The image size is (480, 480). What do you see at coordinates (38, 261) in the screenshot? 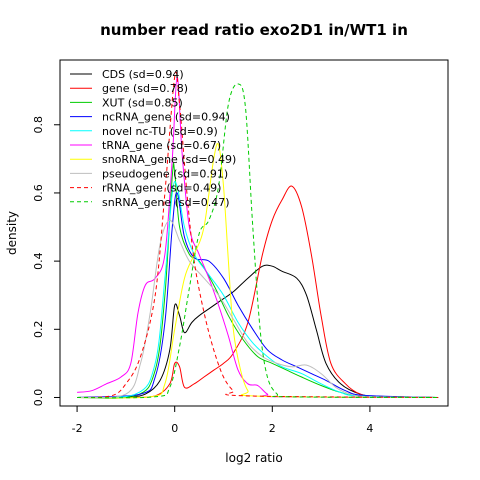
I see `y-tick-label: 0.4` at bounding box center [38, 261].